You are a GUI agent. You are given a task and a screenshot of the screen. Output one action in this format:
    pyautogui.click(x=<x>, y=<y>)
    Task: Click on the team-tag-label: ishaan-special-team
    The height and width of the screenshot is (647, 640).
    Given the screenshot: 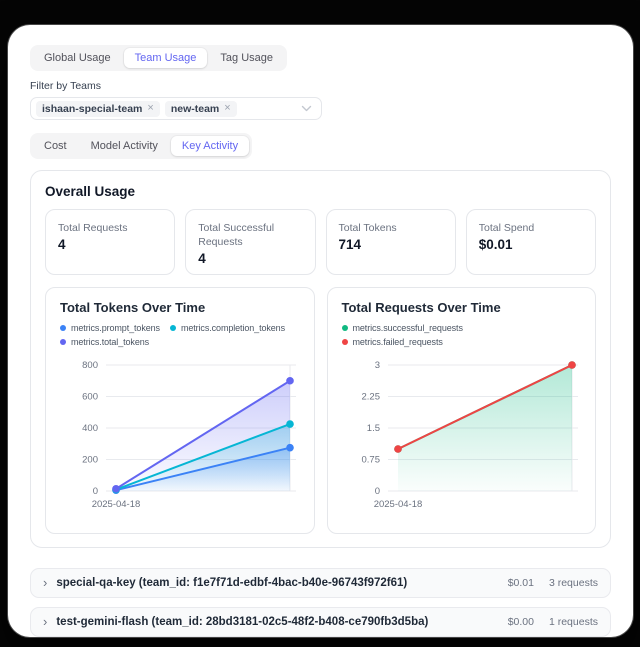 What is the action you would take?
    pyautogui.click(x=92, y=108)
    